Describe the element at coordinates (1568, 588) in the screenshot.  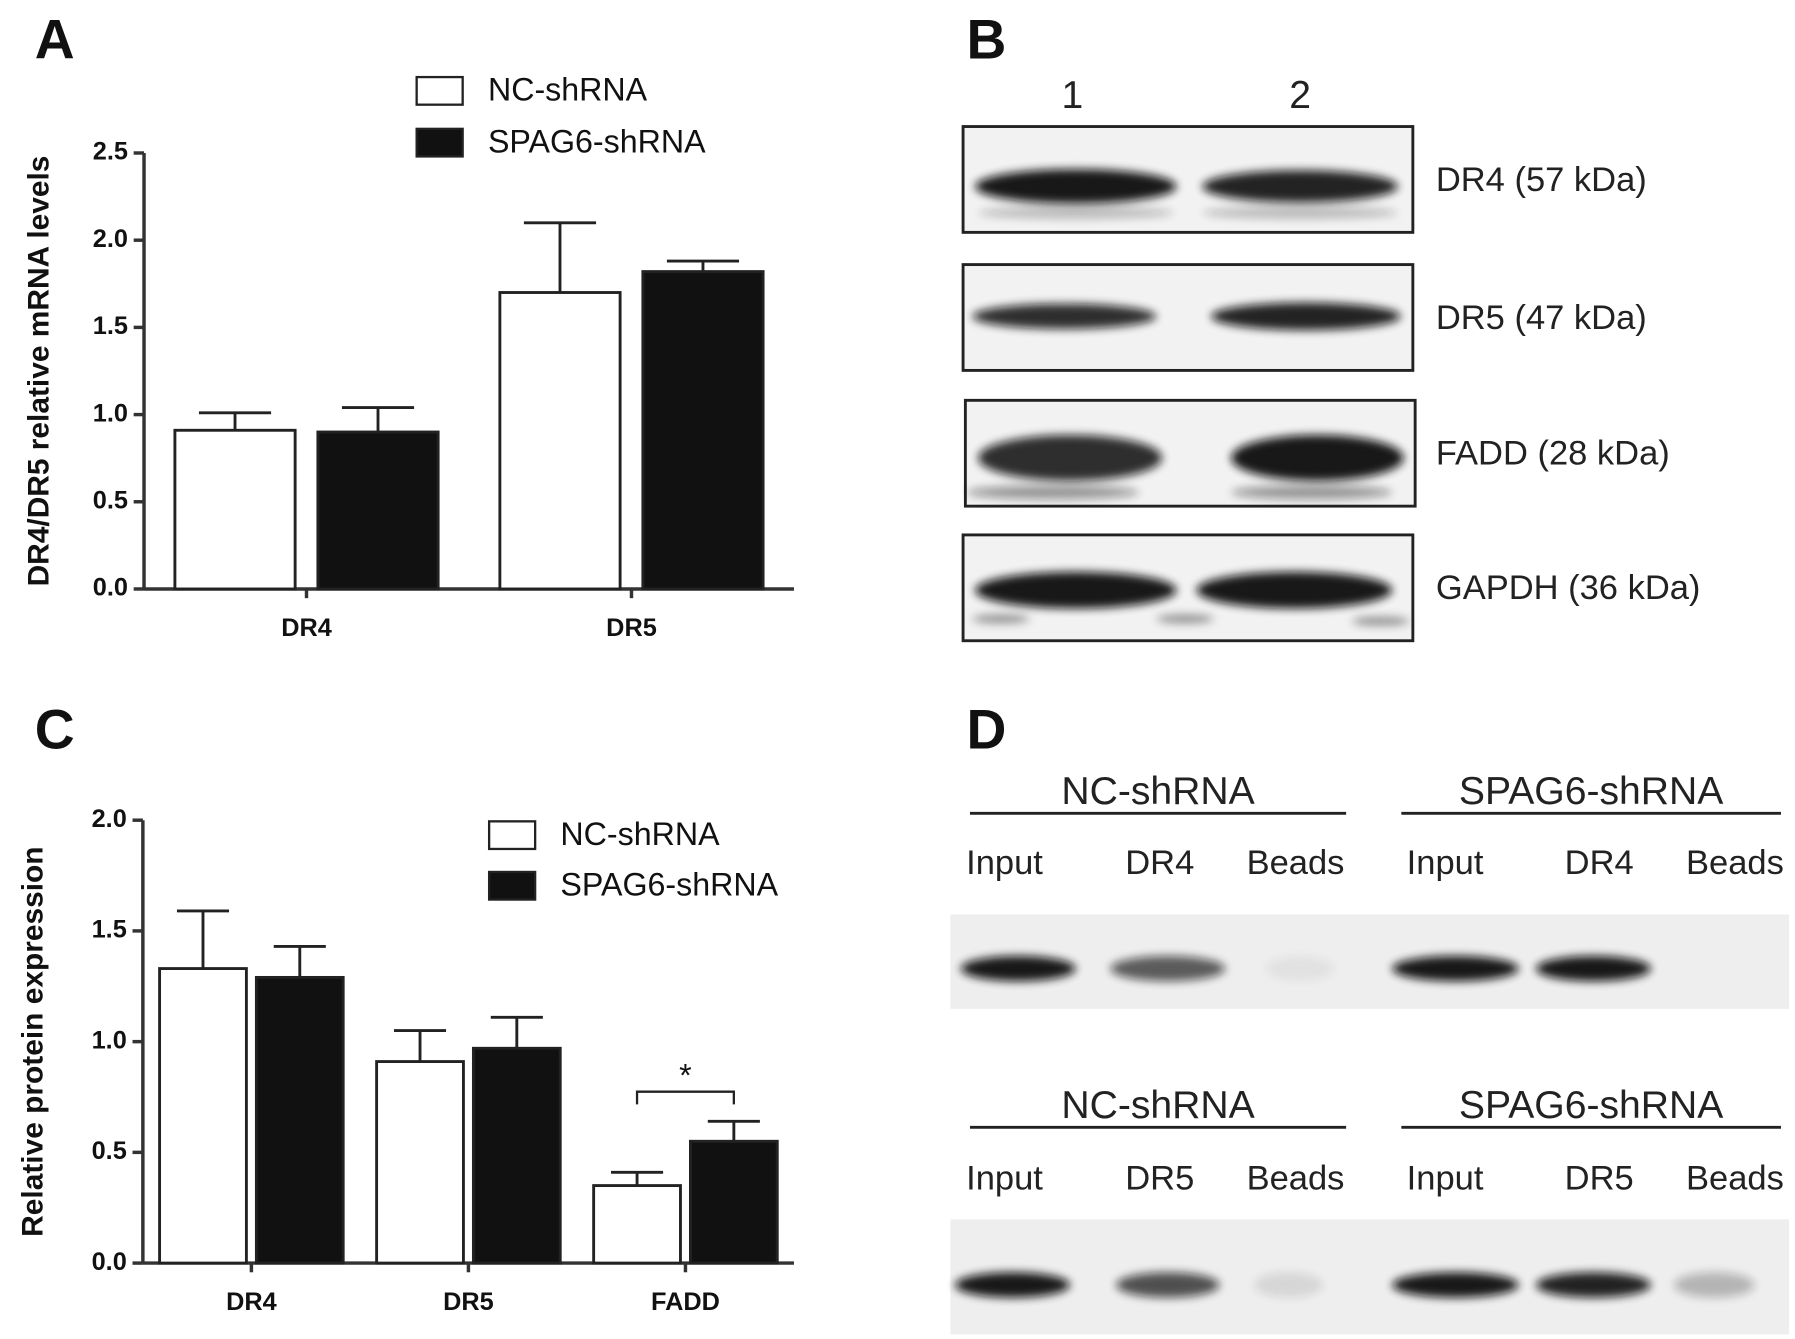
I see `blot-row-label: GAPDH (36 kDa)` at that location.